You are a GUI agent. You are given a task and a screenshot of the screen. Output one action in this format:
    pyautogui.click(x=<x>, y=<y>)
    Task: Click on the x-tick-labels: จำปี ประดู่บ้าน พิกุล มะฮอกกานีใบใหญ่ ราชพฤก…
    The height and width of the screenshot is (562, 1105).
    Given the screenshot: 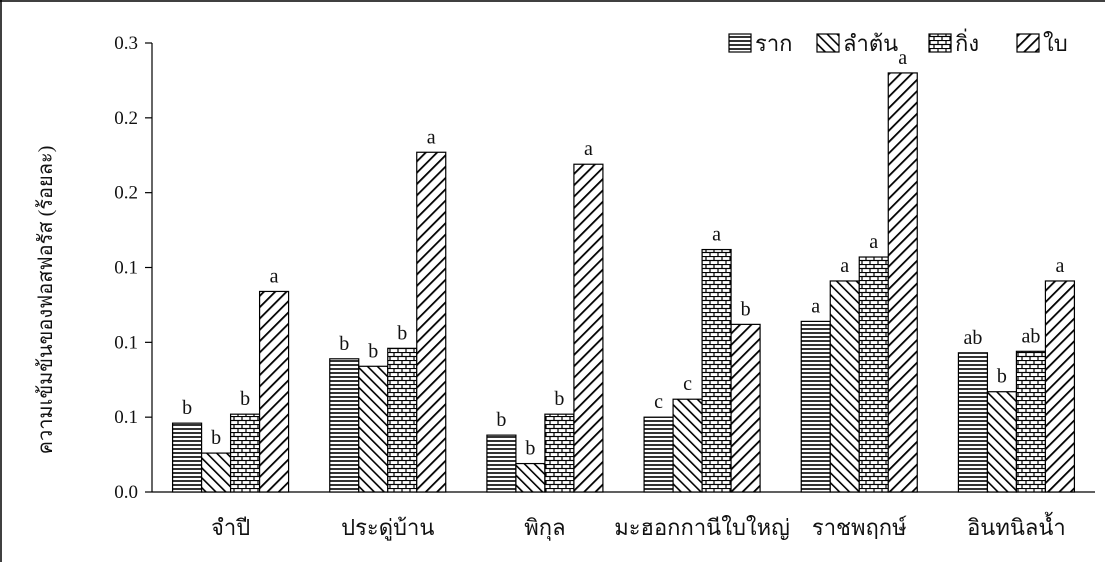 What is the action you would take?
    pyautogui.click(x=638, y=526)
    